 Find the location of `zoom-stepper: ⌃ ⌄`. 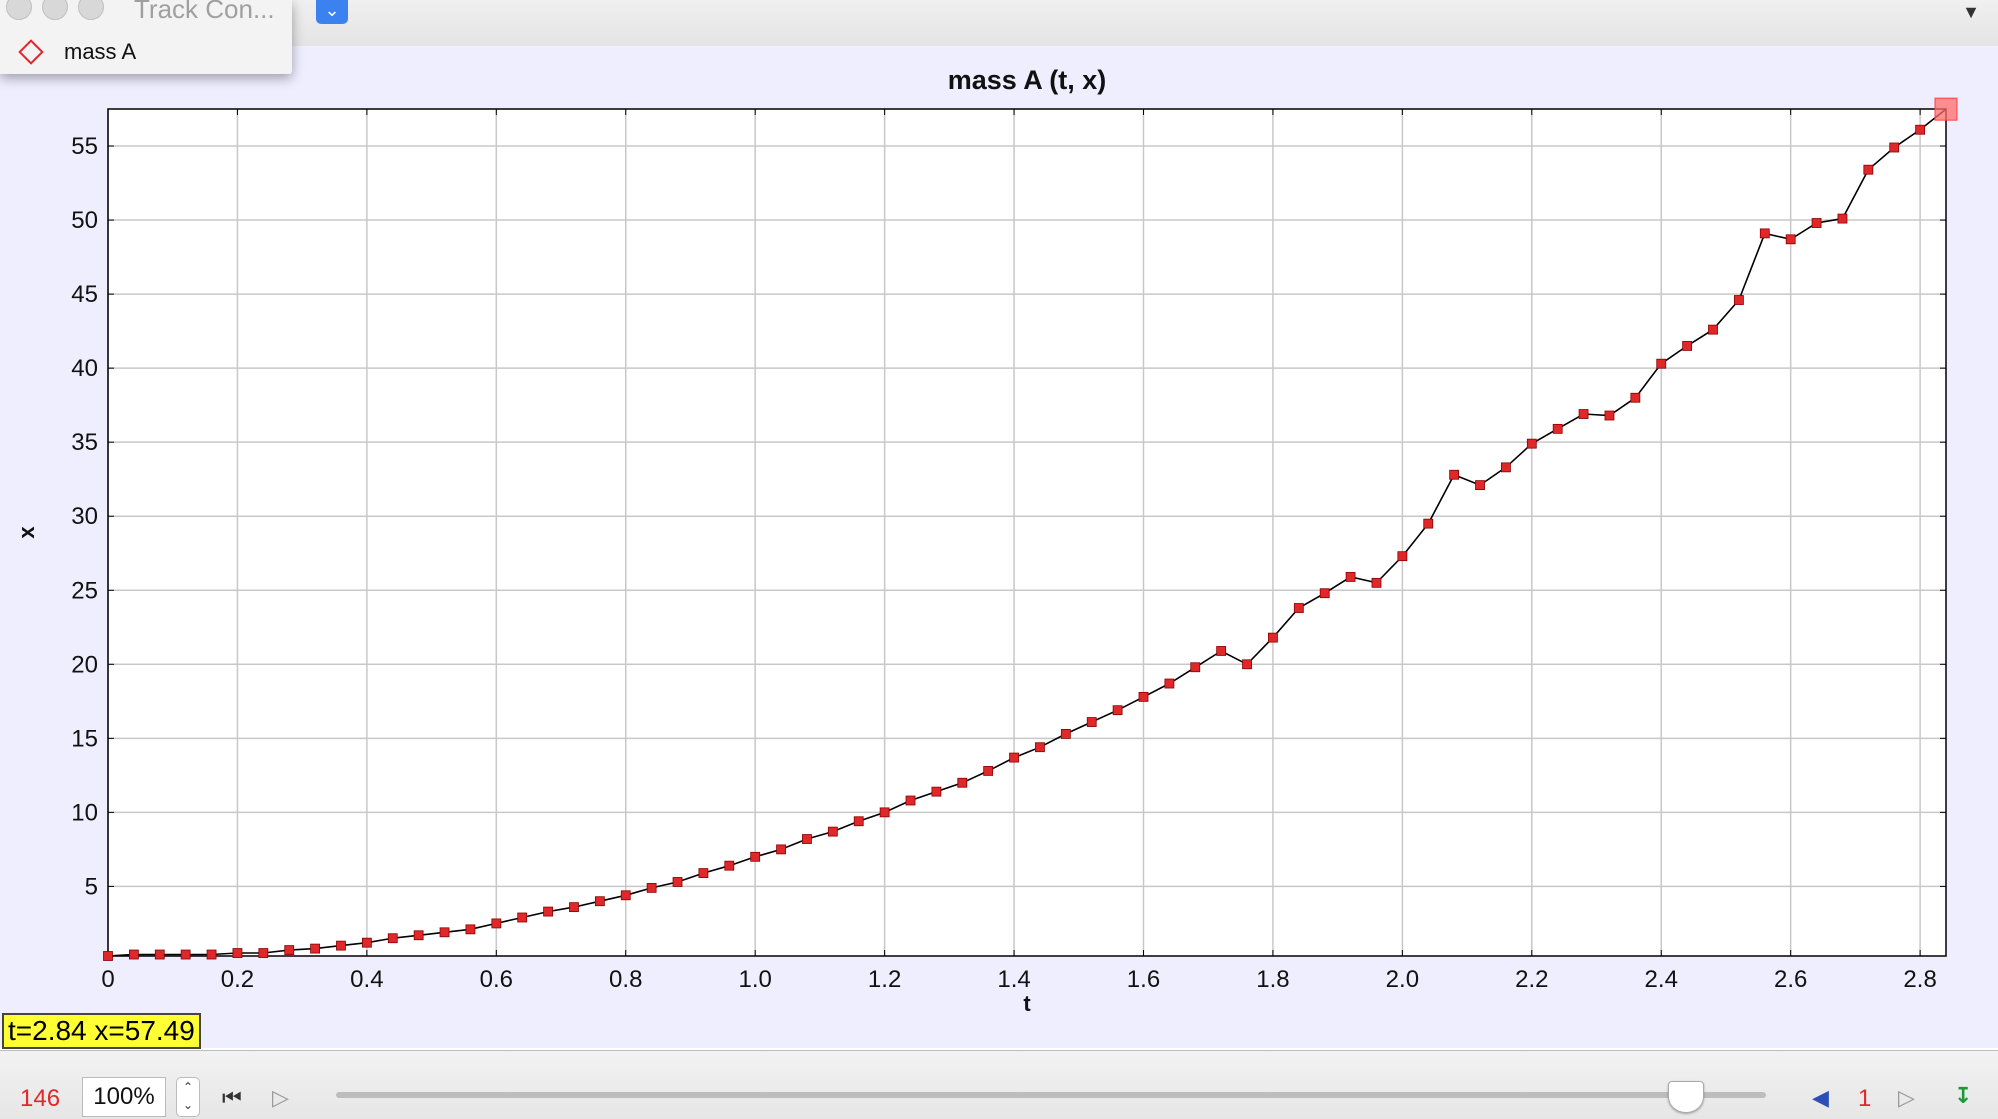

zoom-stepper: ⌃ ⌄ is located at coordinates (188, 1097).